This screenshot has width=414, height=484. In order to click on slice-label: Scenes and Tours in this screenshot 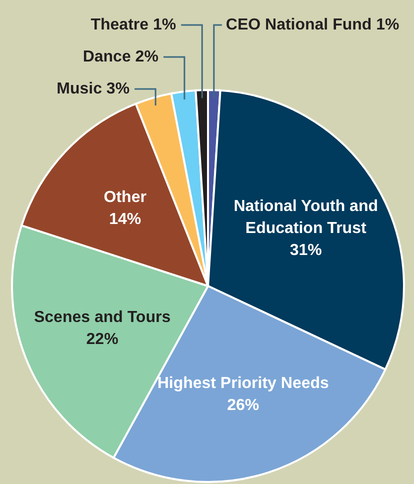, I will do `click(102, 317)`.